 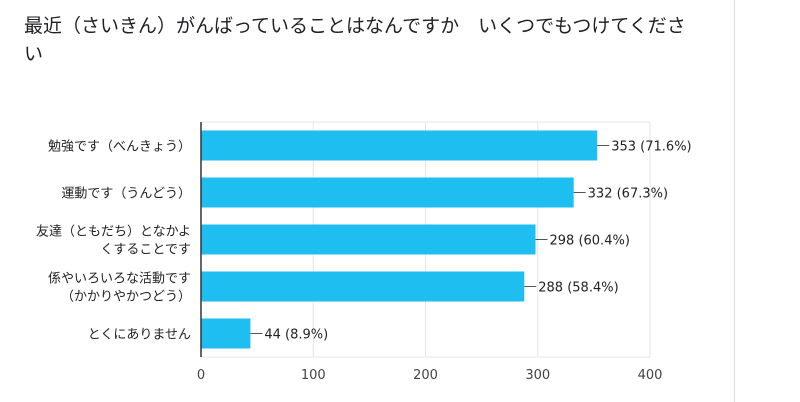 I want to click on category-label: （かかりやかつどう）, so click(x=126, y=297).